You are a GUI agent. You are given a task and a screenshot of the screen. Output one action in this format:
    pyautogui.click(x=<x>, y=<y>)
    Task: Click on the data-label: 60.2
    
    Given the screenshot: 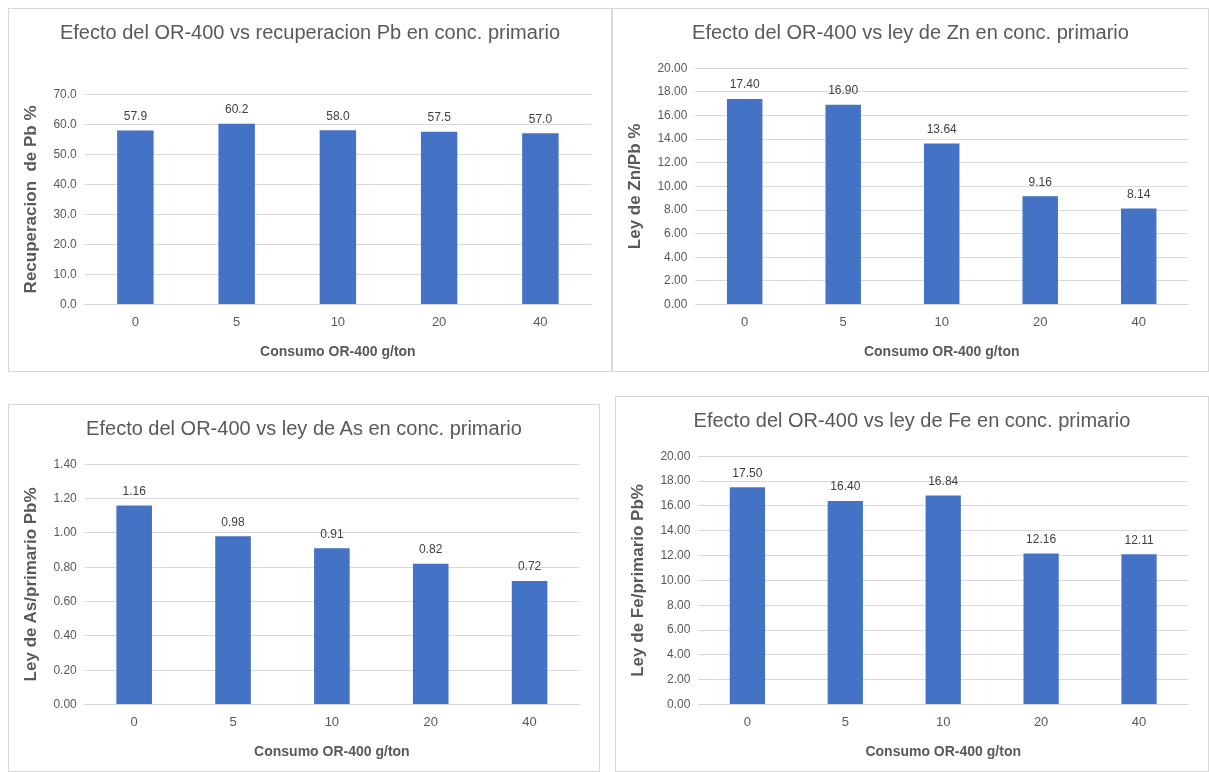 What is the action you would take?
    pyautogui.click(x=236, y=108)
    